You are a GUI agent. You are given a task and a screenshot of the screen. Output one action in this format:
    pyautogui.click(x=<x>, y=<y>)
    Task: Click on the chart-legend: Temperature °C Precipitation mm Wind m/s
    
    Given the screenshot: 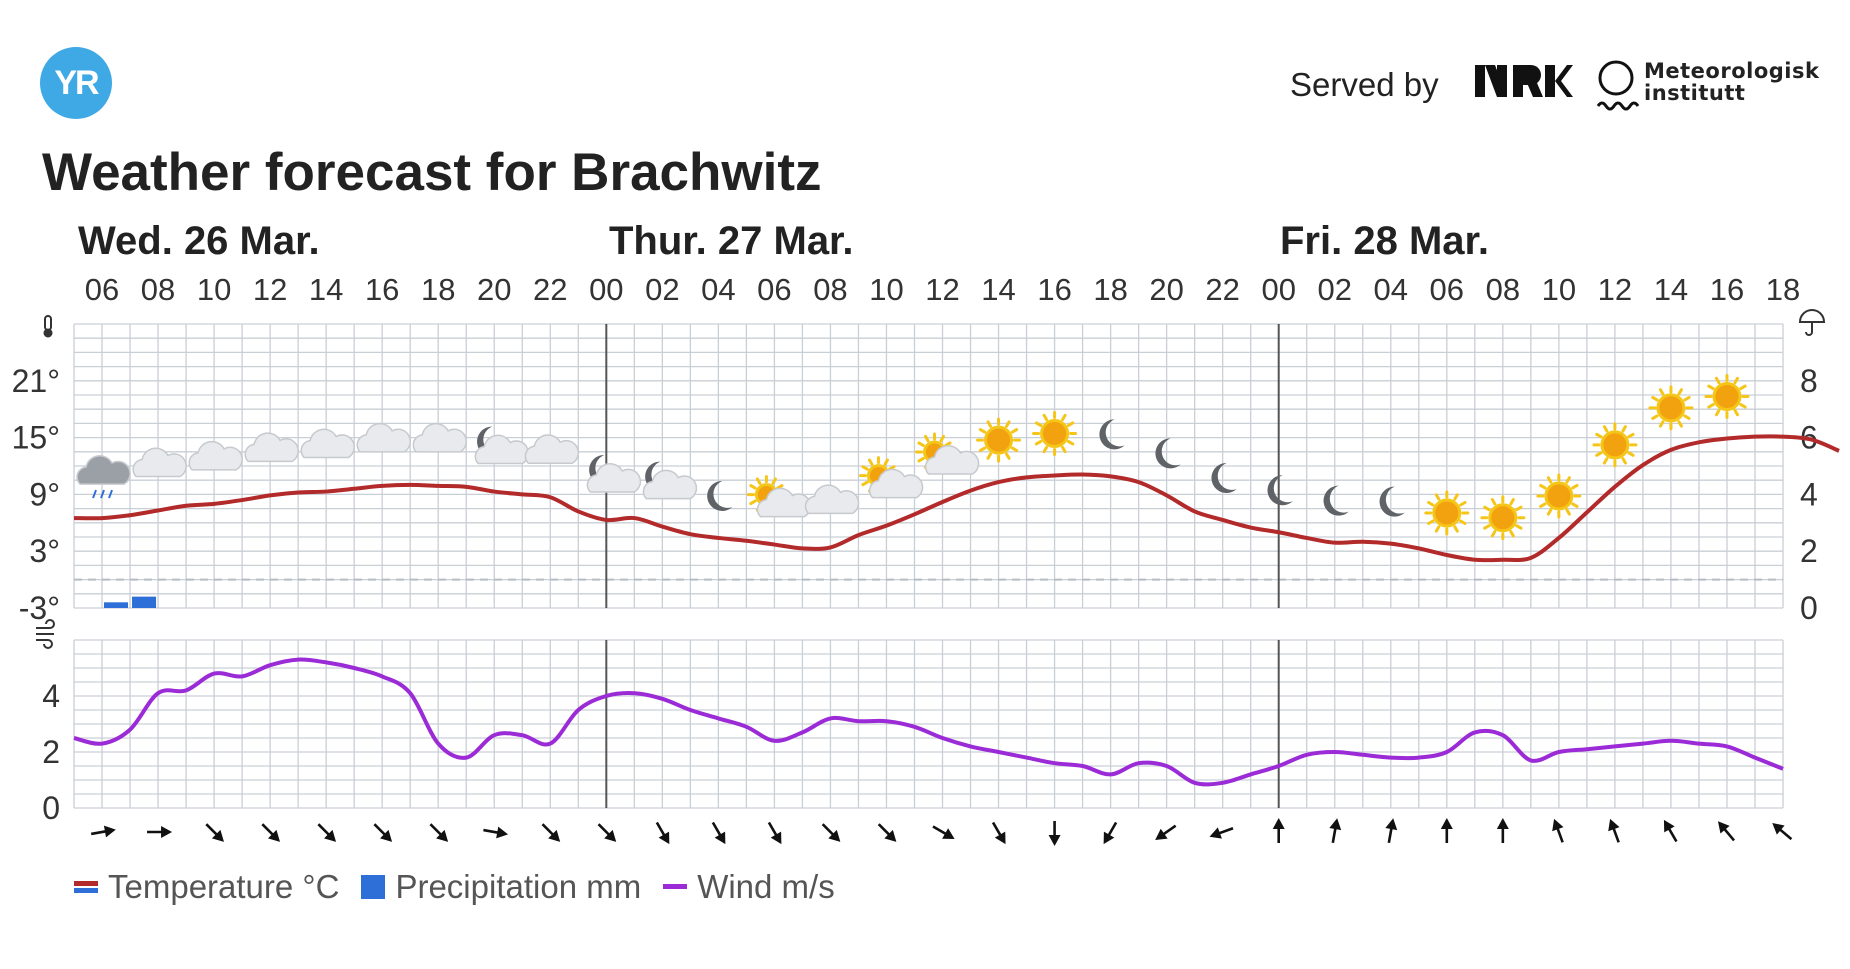 What is the action you would take?
    pyautogui.click(x=454, y=887)
    